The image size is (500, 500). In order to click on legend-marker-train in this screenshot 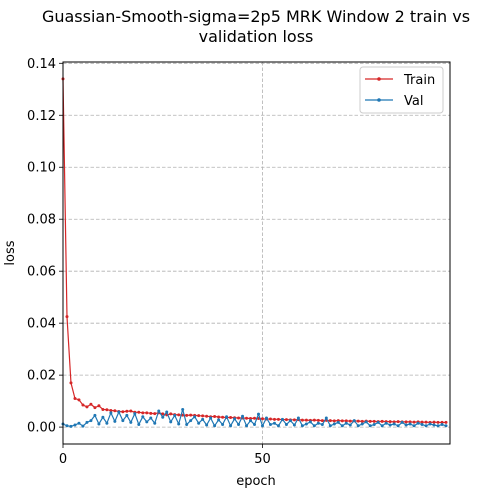, I will do `click(379, 79)`.